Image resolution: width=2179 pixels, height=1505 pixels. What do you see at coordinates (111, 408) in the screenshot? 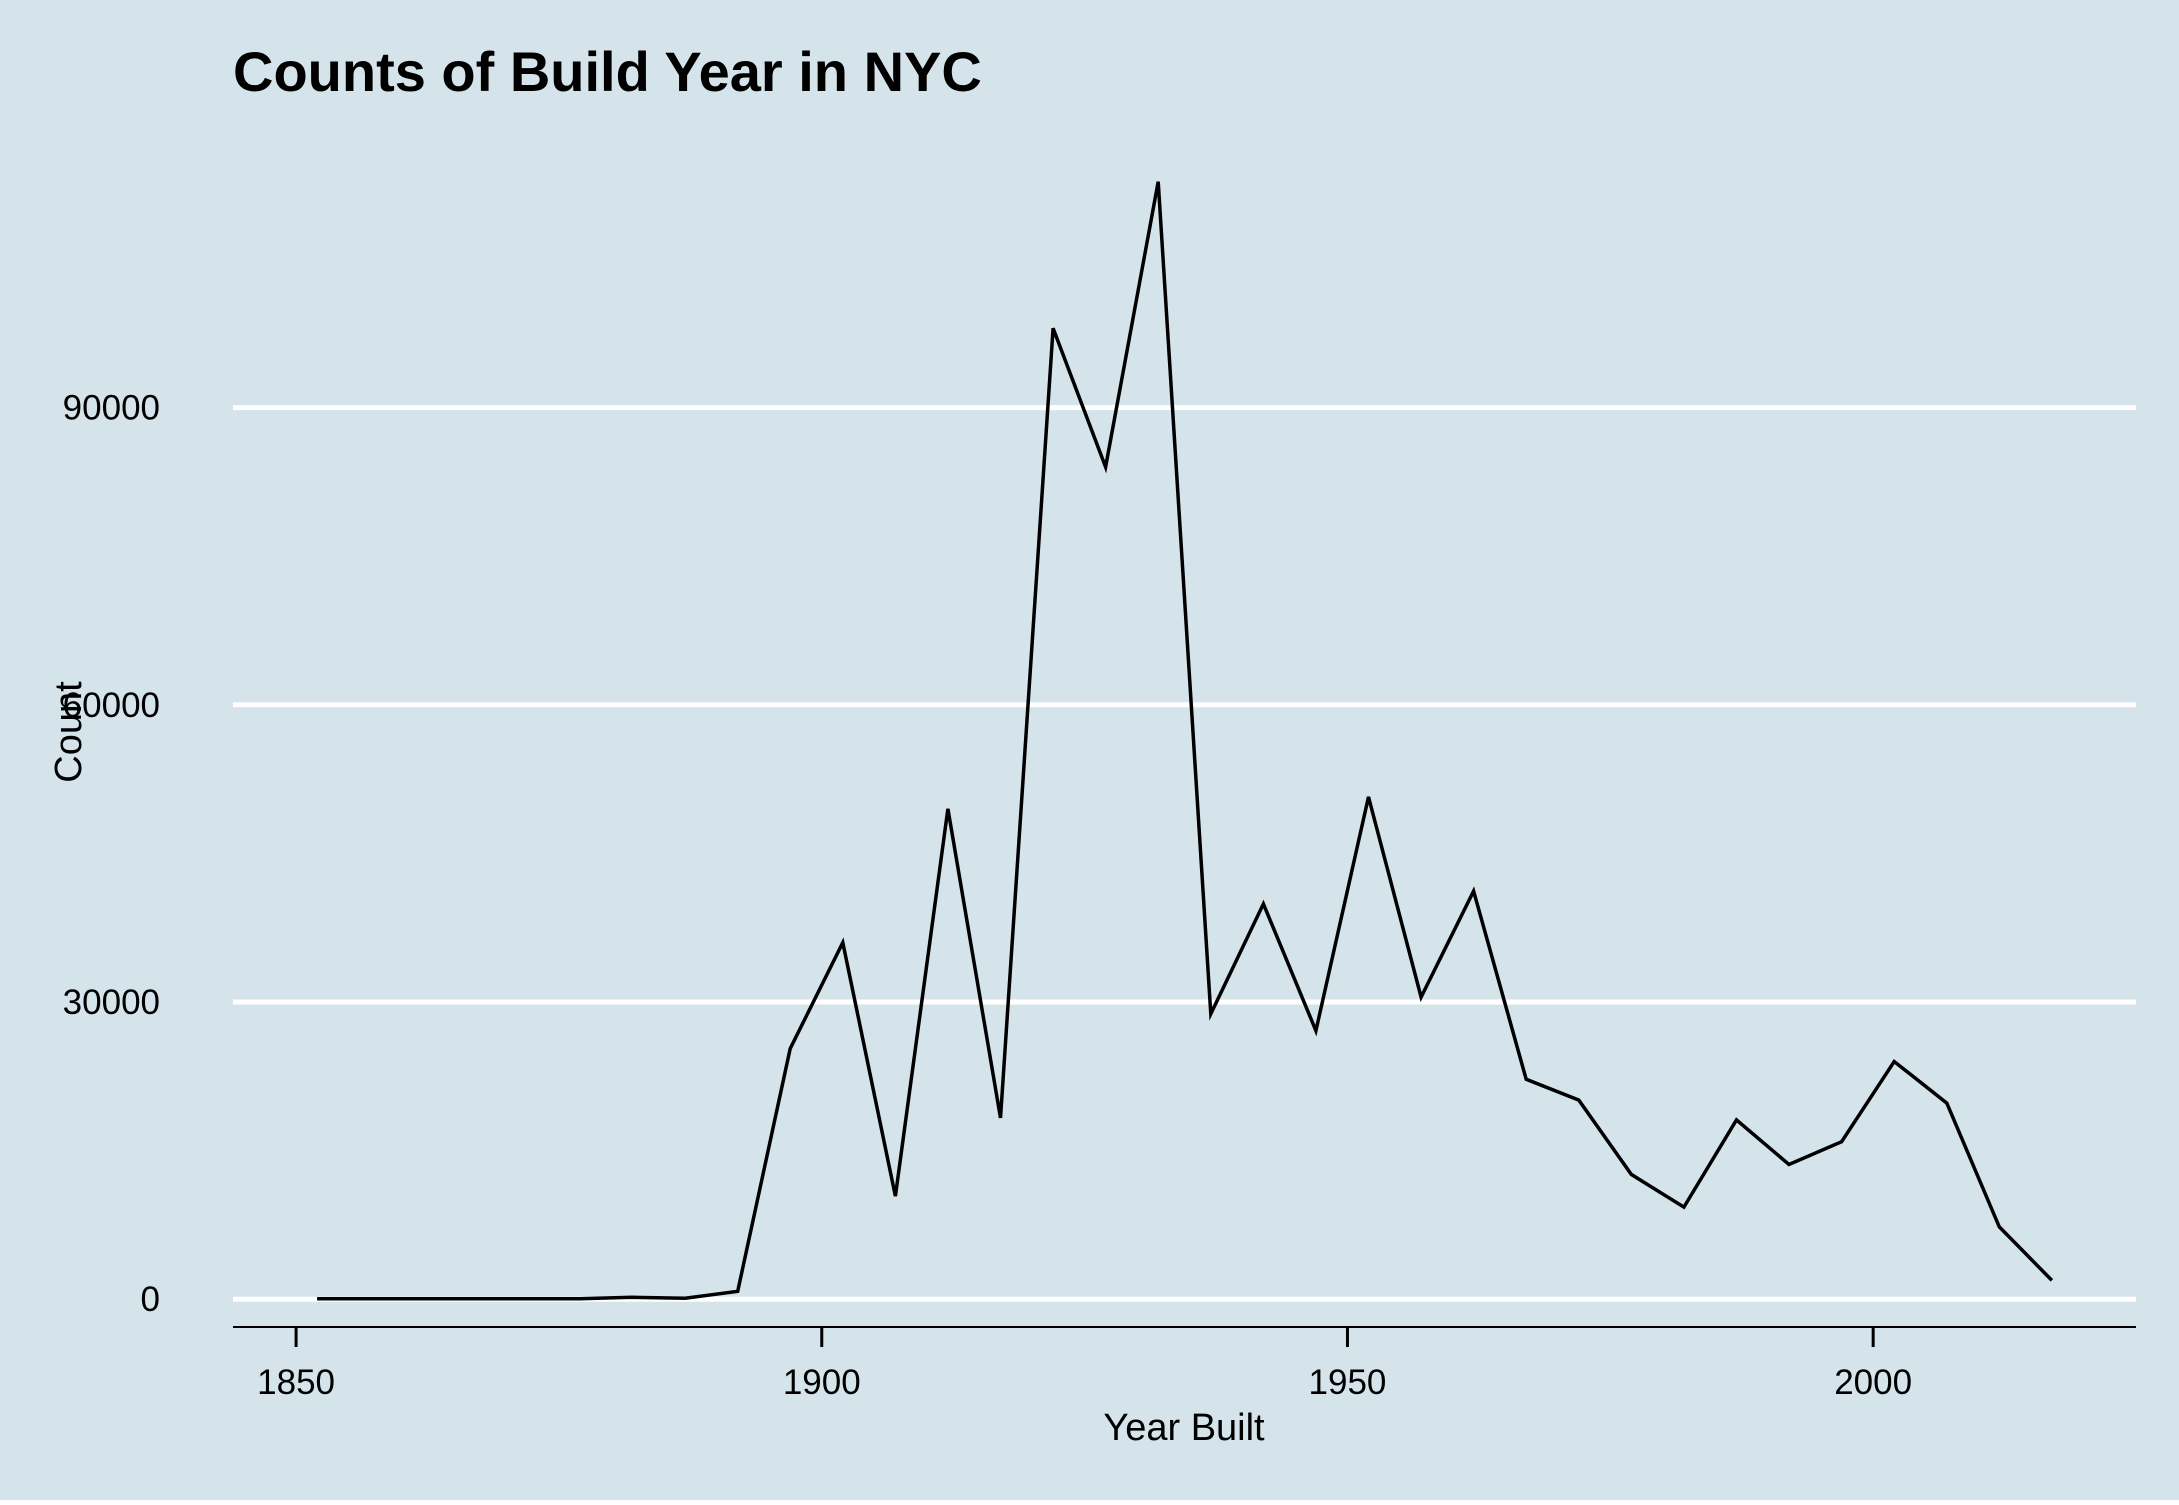
I see `y-tick-label: 90000` at bounding box center [111, 408].